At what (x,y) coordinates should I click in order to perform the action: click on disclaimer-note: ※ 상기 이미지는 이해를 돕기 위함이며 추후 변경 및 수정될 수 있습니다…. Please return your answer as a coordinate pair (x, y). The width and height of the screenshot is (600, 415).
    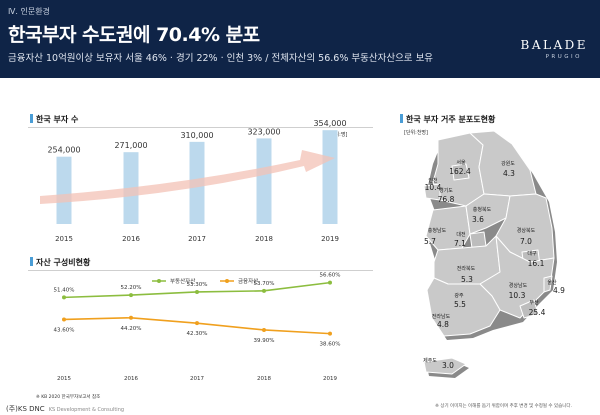
    Looking at the image, I should click on (503, 406).